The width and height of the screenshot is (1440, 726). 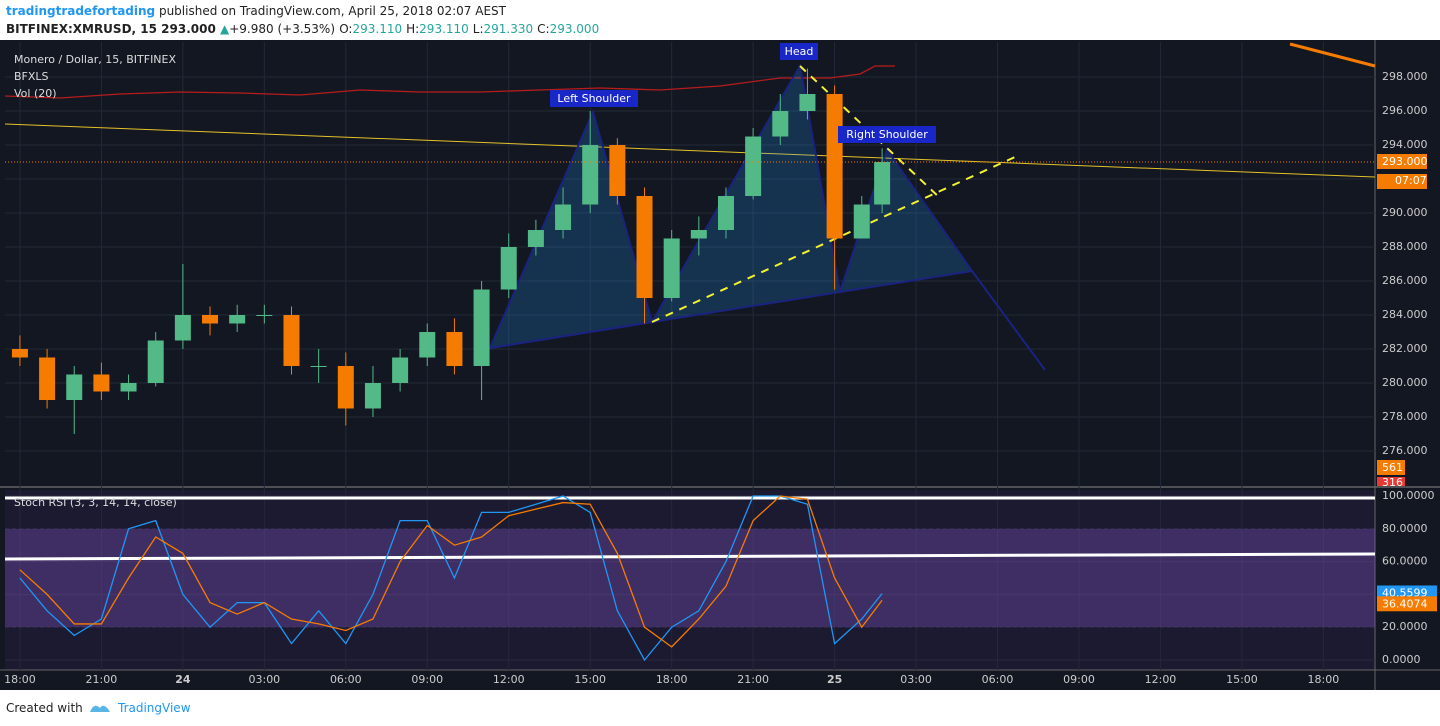 What do you see at coordinates (1405, 314) in the screenshot?
I see `y-tick-label: 284.000` at bounding box center [1405, 314].